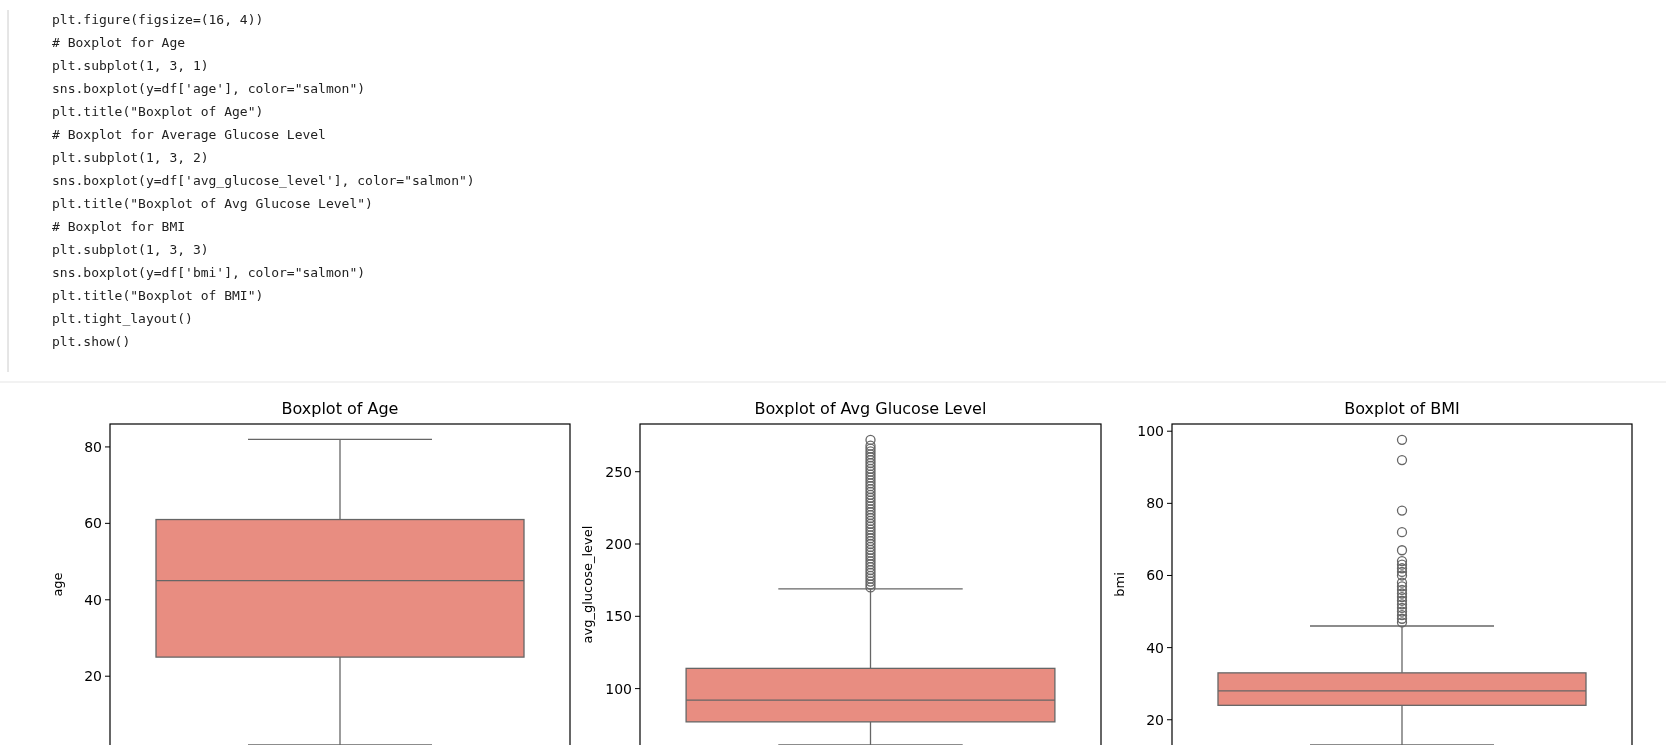  What do you see at coordinates (209, 272) in the screenshot?
I see `text: sns.boxplot(y=df['bmi'], color="salmon")` at bounding box center [209, 272].